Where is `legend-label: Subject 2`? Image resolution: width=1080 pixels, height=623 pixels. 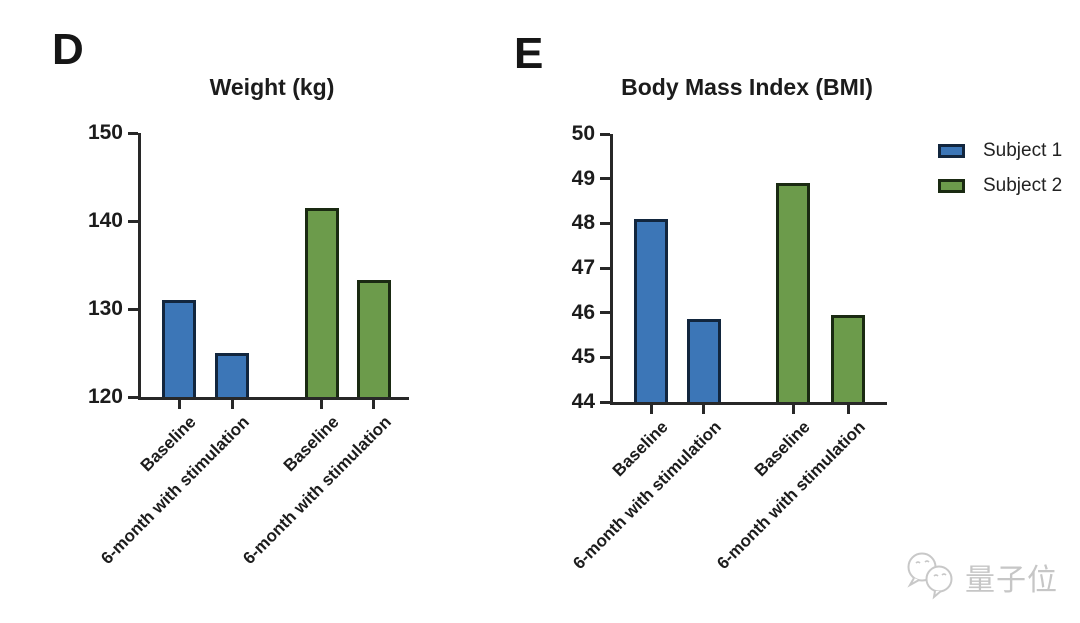 legend-label: Subject 2 is located at coordinates (1023, 185).